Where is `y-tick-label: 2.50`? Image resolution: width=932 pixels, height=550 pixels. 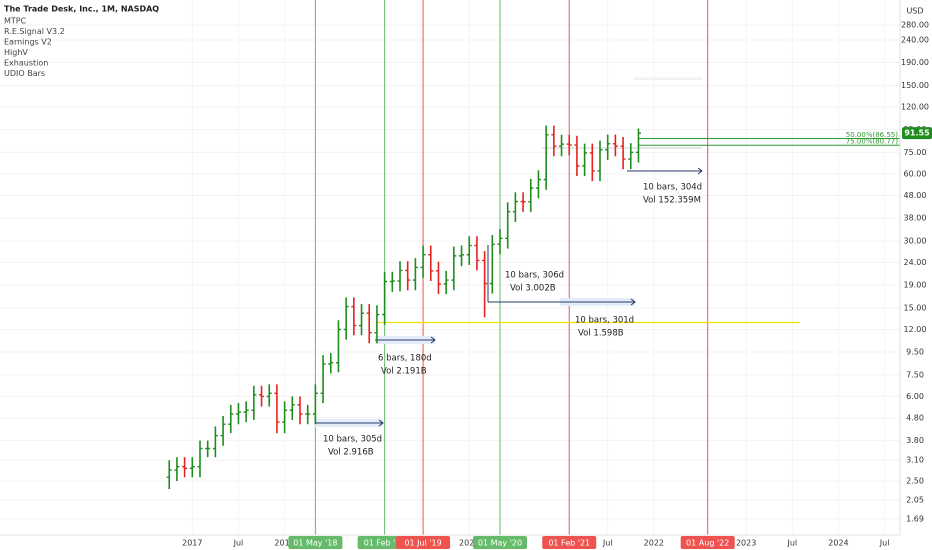 y-tick-label: 2.50 is located at coordinates (915, 481).